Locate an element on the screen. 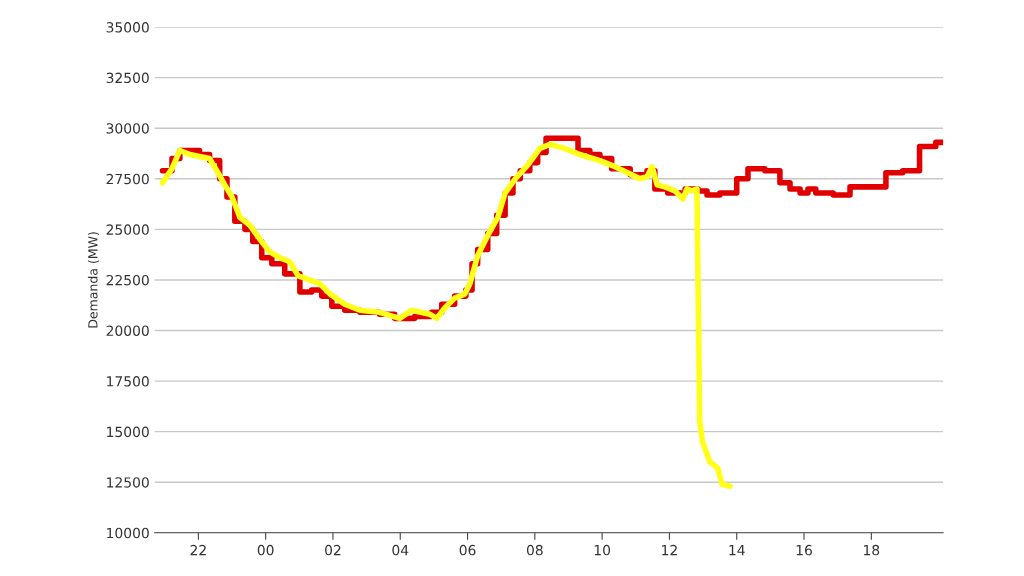 The height and width of the screenshot is (576, 1024). x-tick-label: 10 is located at coordinates (602, 550).